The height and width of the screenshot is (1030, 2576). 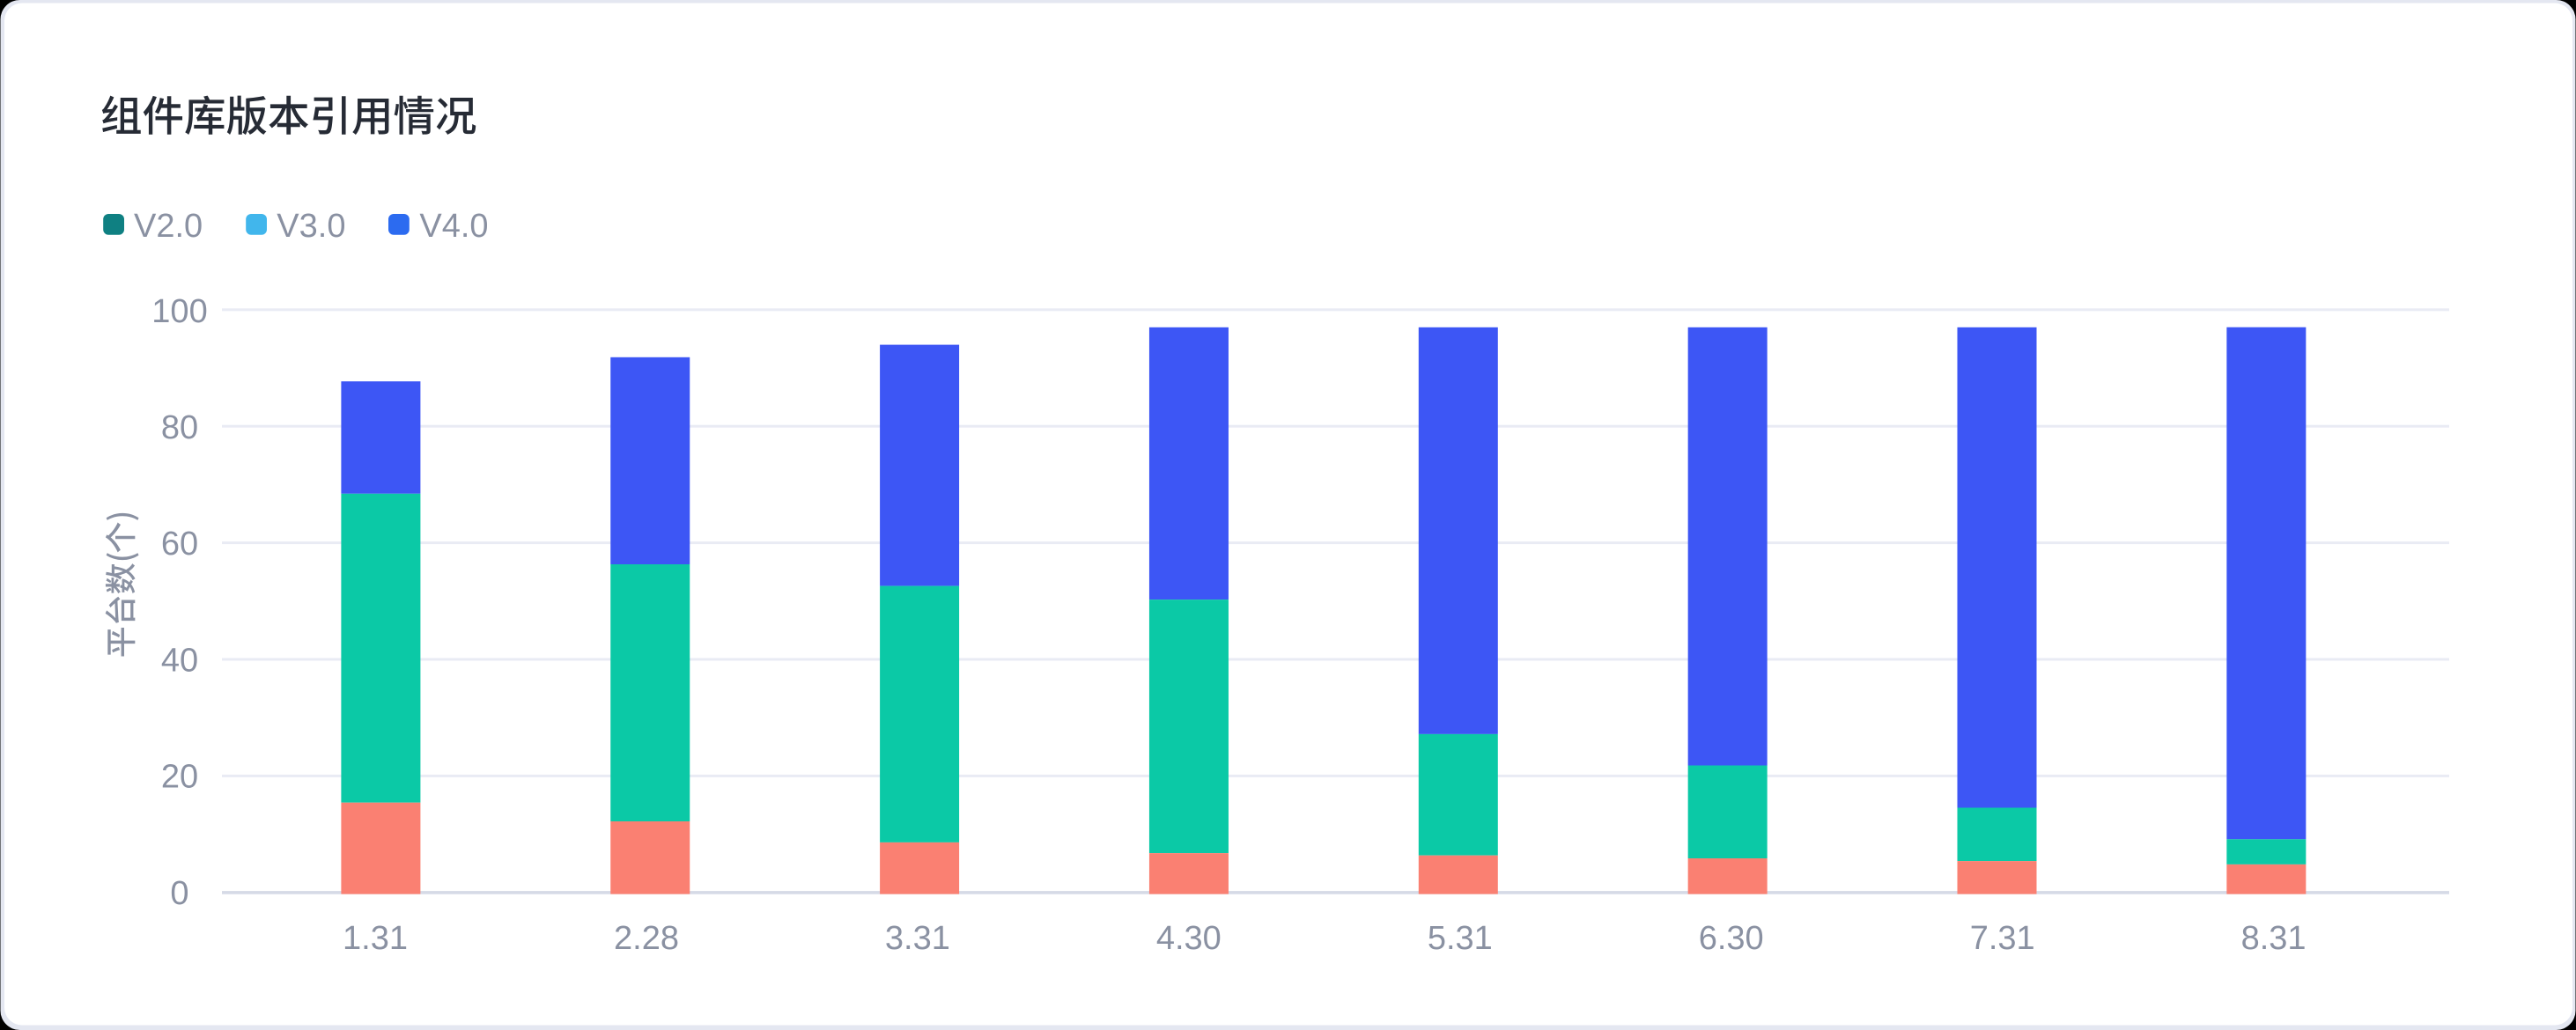 What do you see at coordinates (1189, 938) in the screenshot?
I see `svg-text: 4.30` at bounding box center [1189, 938].